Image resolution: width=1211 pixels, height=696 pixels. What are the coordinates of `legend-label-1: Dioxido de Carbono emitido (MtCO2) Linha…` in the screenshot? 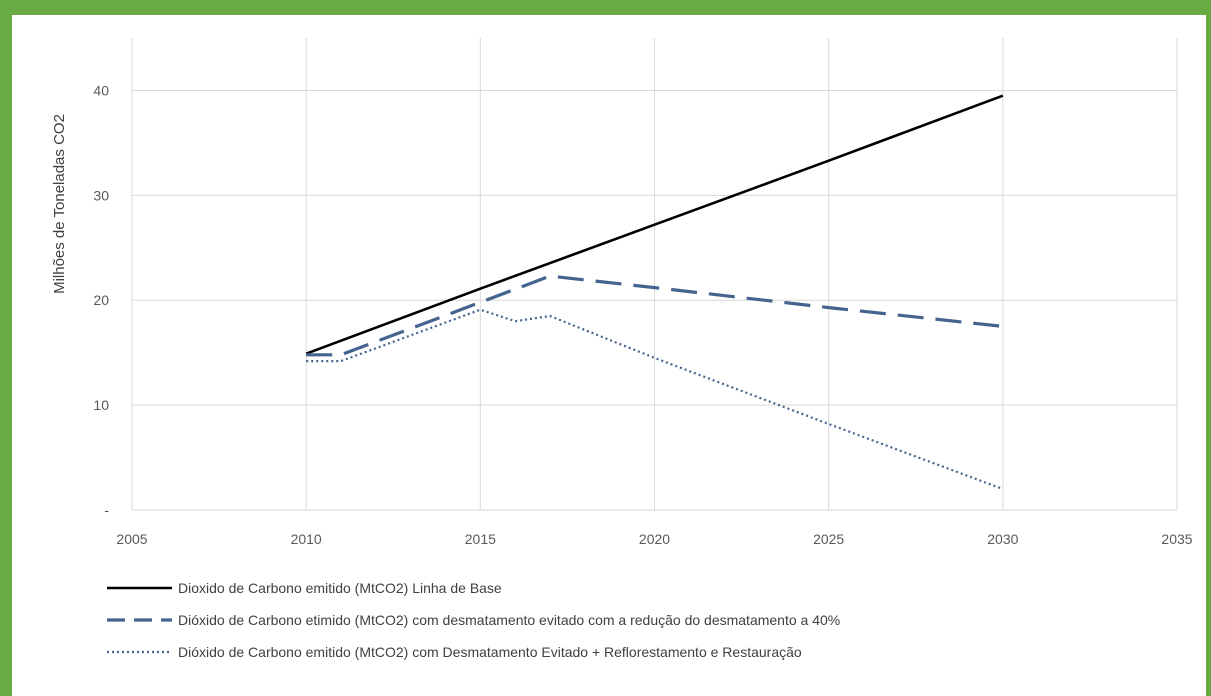 It's located at (340, 588).